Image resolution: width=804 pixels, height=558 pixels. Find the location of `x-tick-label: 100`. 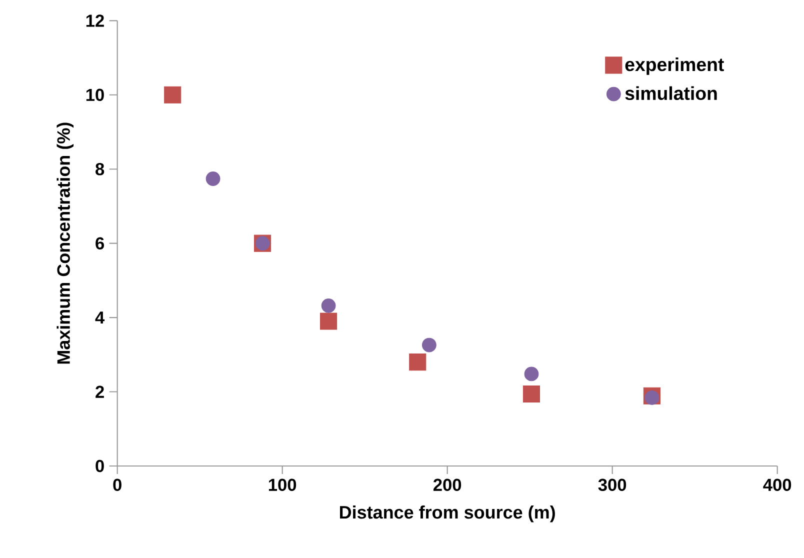

x-tick-label: 100 is located at coordinates (282, 484).